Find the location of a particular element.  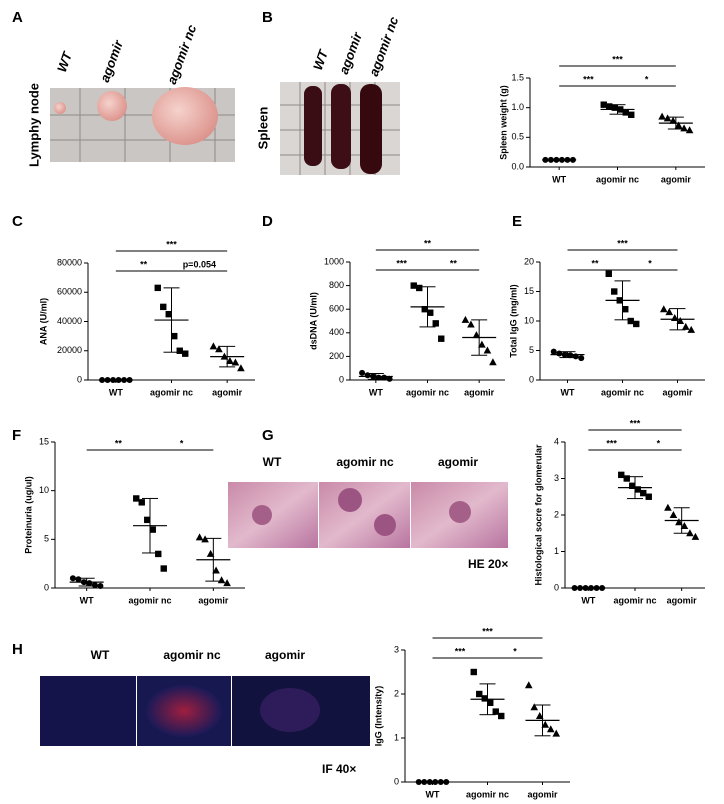

y-tick-label: 1.5 is located at coordinates (517, 77).